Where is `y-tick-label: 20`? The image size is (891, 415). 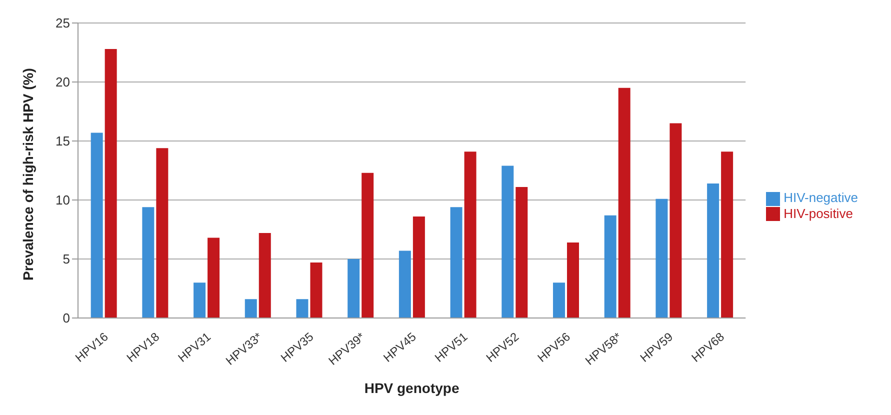
y-tick-label: 20 is located at coordinates (63, 82).